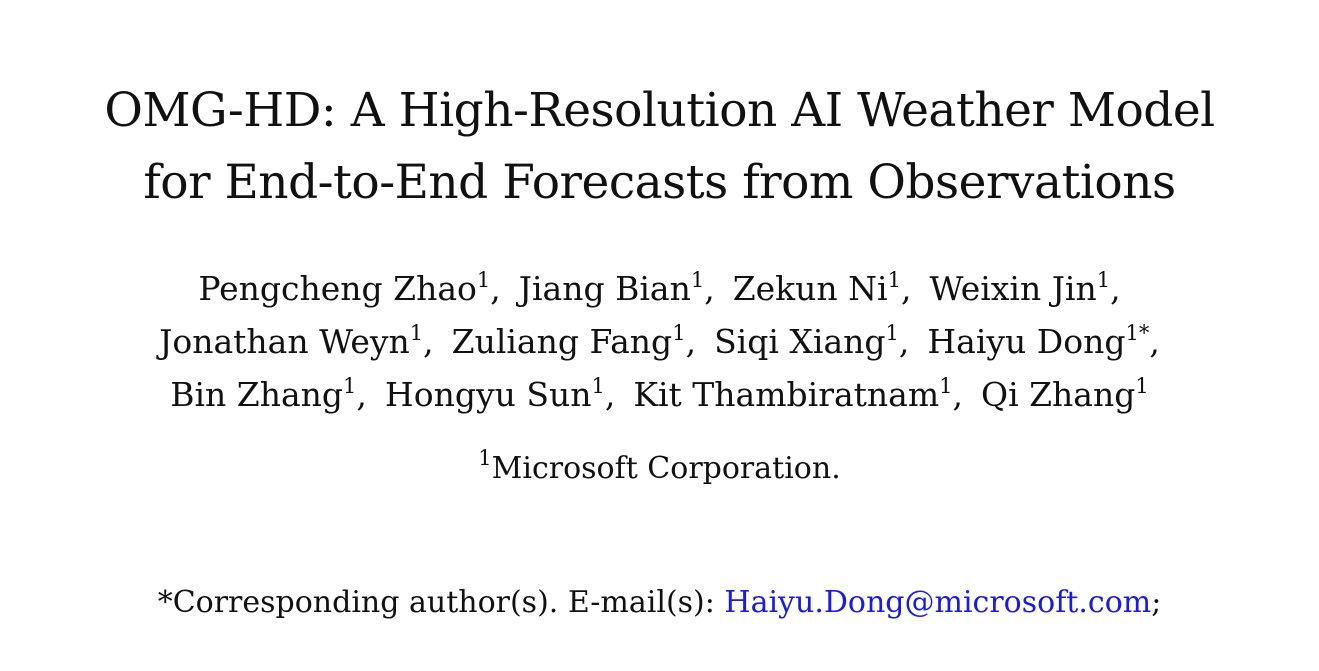 Image resolution: width=1319 pixels, height=671 pixels. I want to click on author: Qi Zhang1, so click(1065, 394).